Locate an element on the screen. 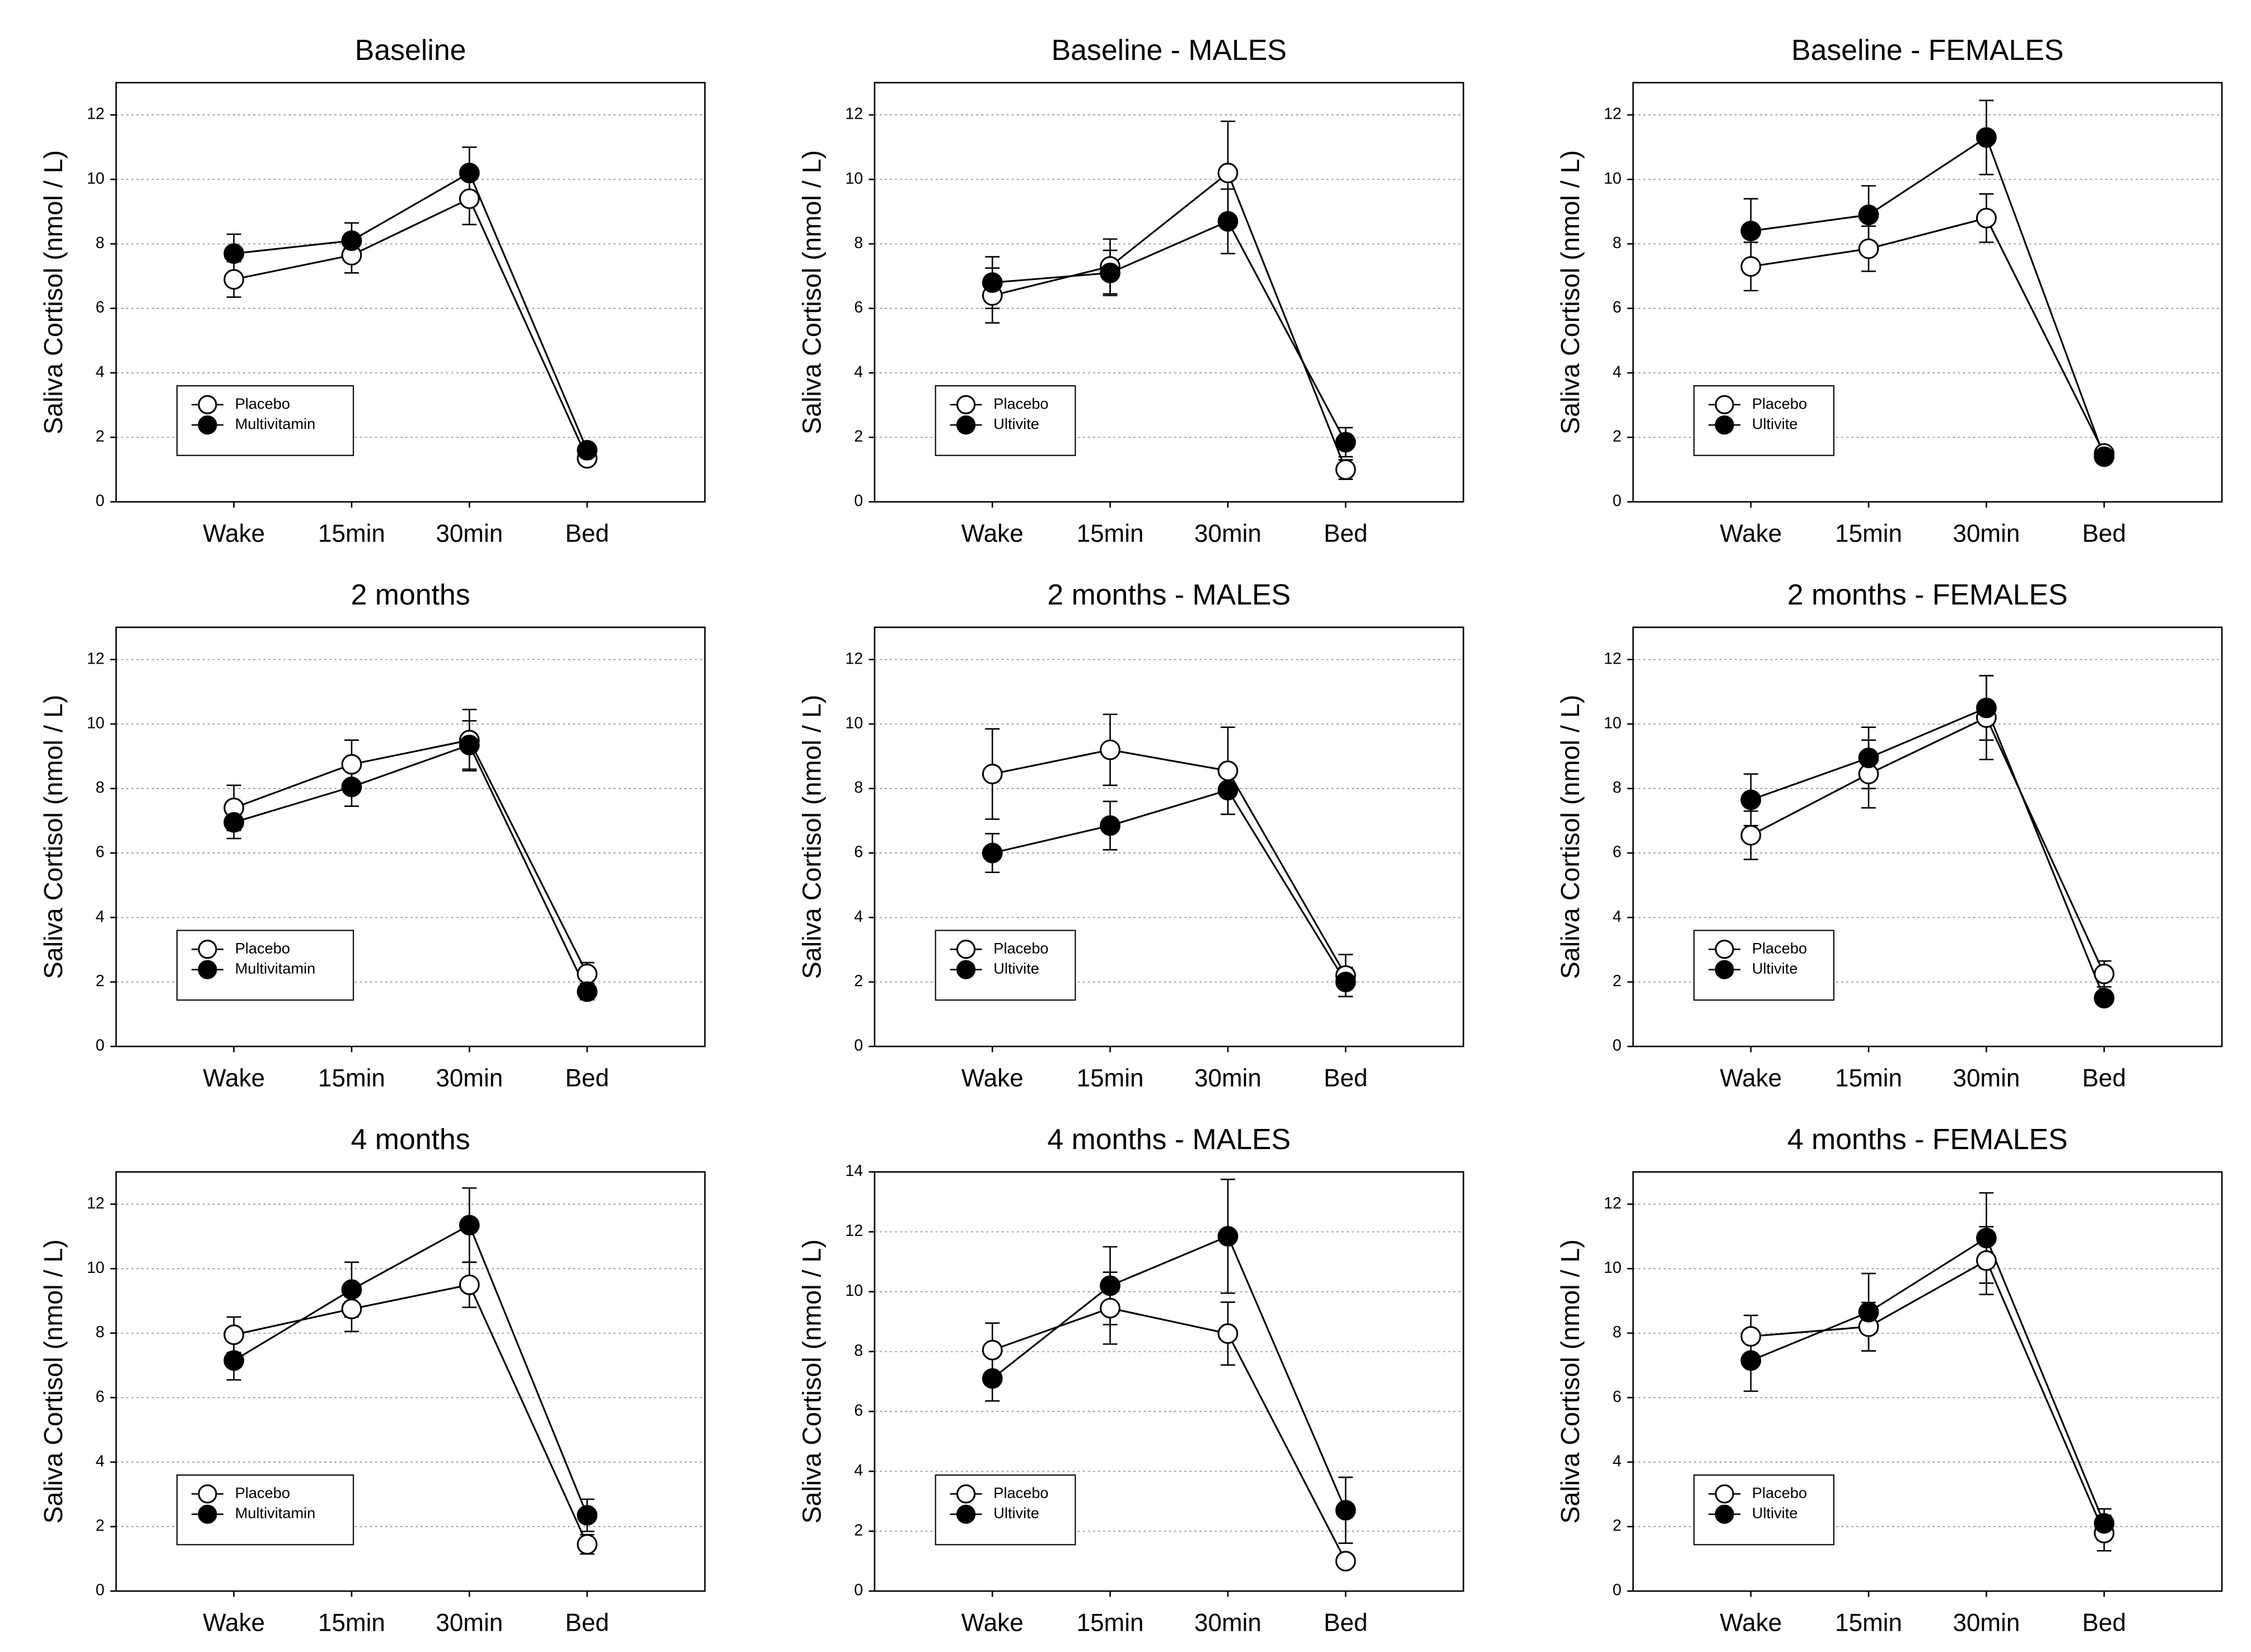 This screenshot has height=1652, width=2251. legend-box is located at coordinates (1763, 421).